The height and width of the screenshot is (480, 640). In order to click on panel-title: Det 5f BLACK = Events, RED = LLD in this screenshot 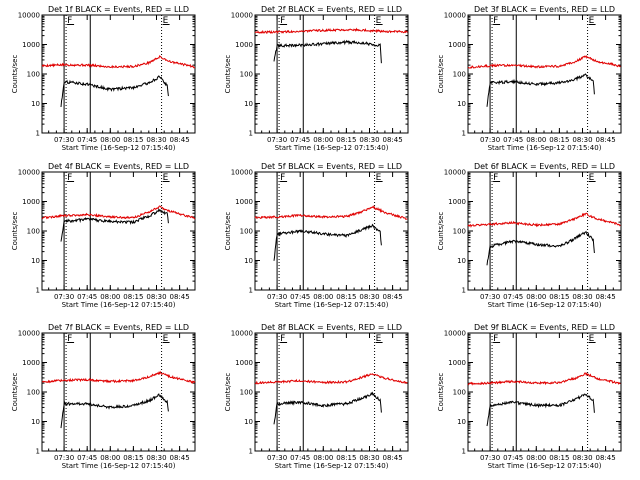, I will do `click(331, 166)`.